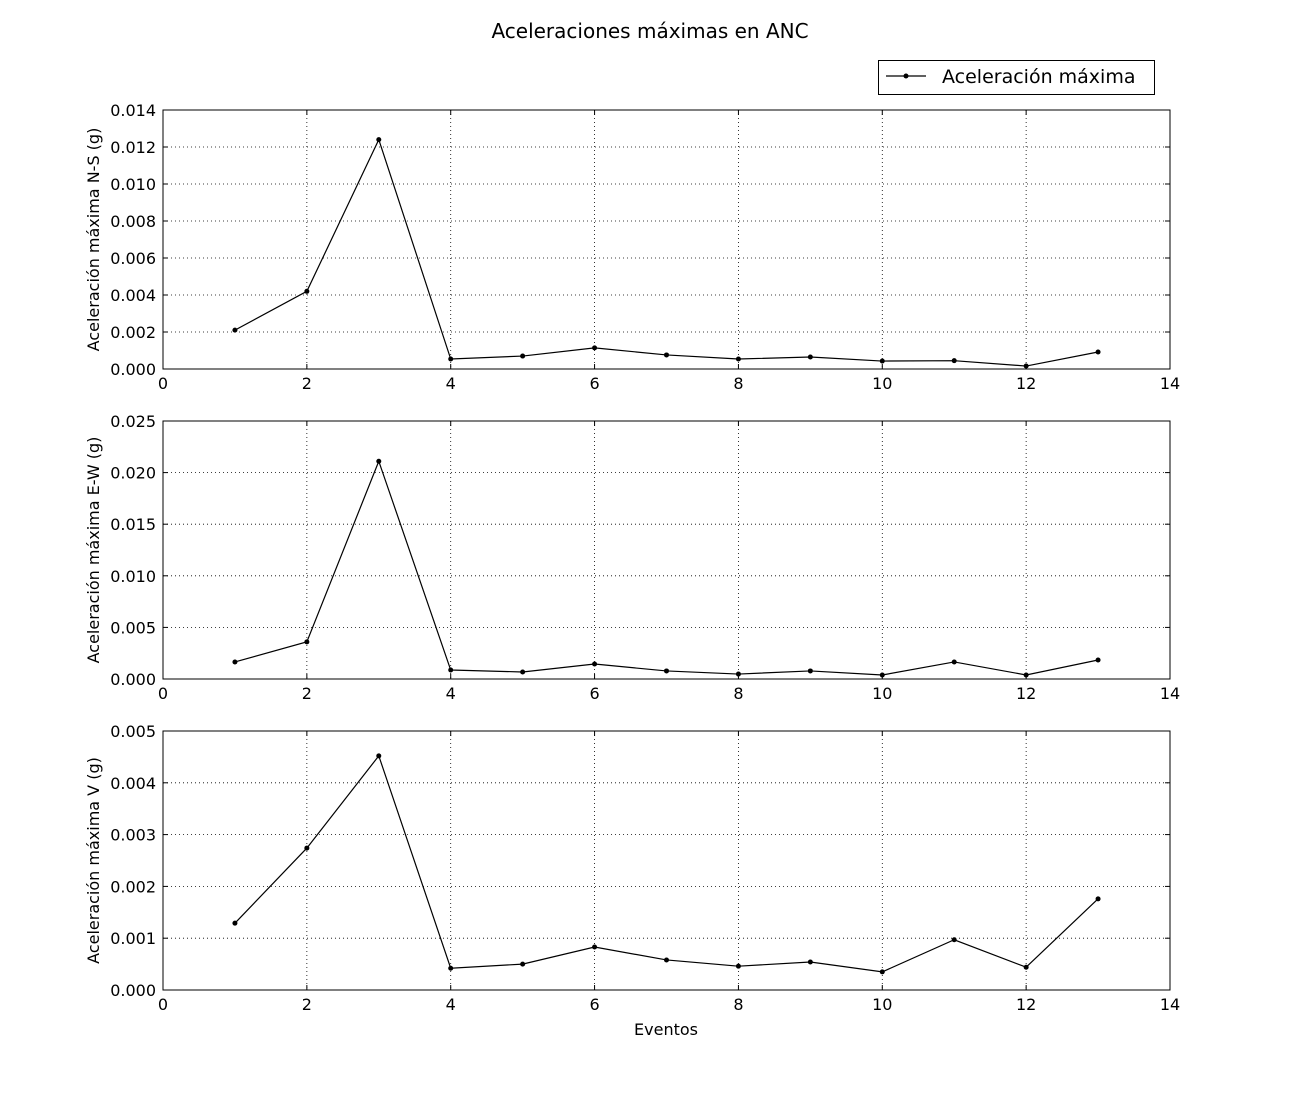 The height and width of the screenshot is (1100, 1300). I want to click on legend: Aceleración máxima, so click(1016, 77).